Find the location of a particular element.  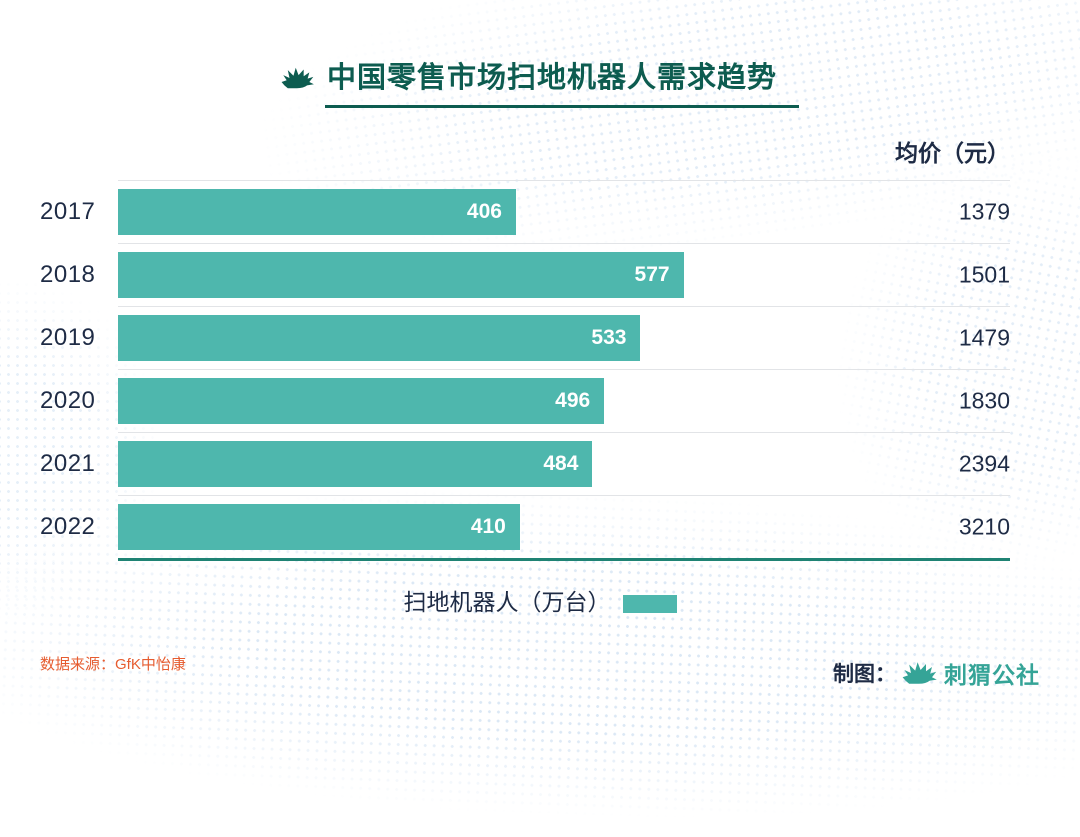

plot-area: 533 is located at coordinates (564, 337).